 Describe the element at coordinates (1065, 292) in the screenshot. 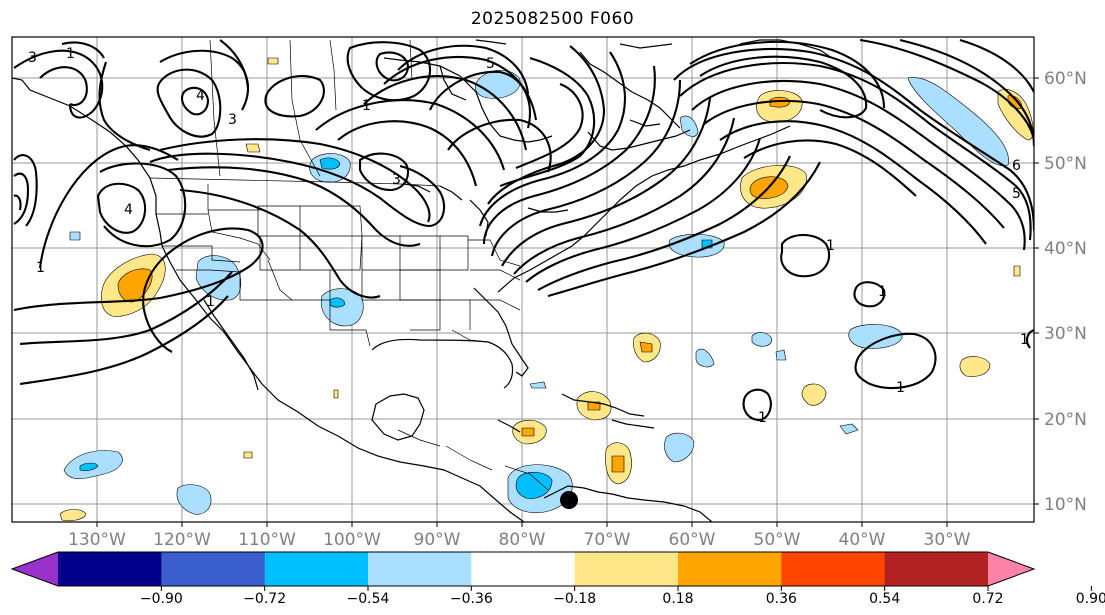

I see `latitude-labels: 60°N 50°N 40°N 30°N 20°N 10°N` at that location.